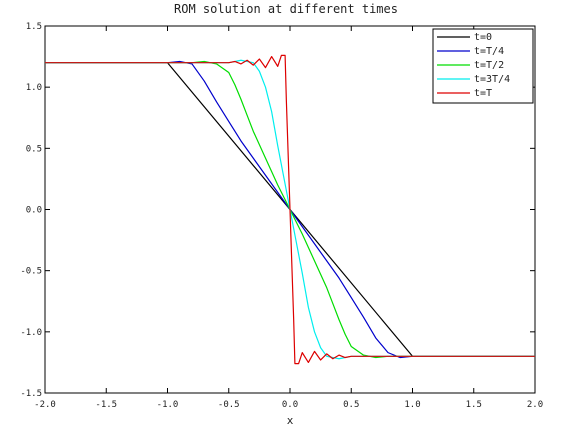 Image resolution: width=563 pixels, height=430 pixels. What do you see at coordinates (34, 211) in the screenshot?
I see `y-tick-label: 0.0` at bounding box center [34, 211].